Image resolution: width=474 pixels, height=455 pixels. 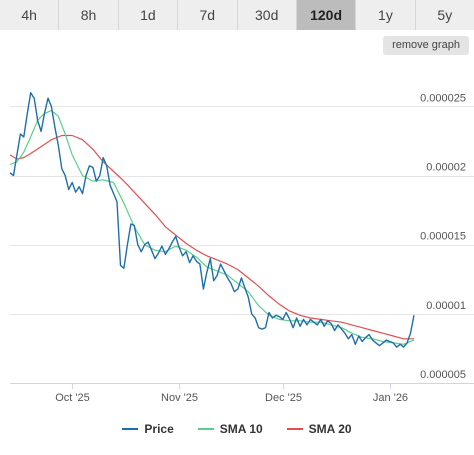 I want to click on y-tick-label: 0.000015, so click(x=443, y=237).